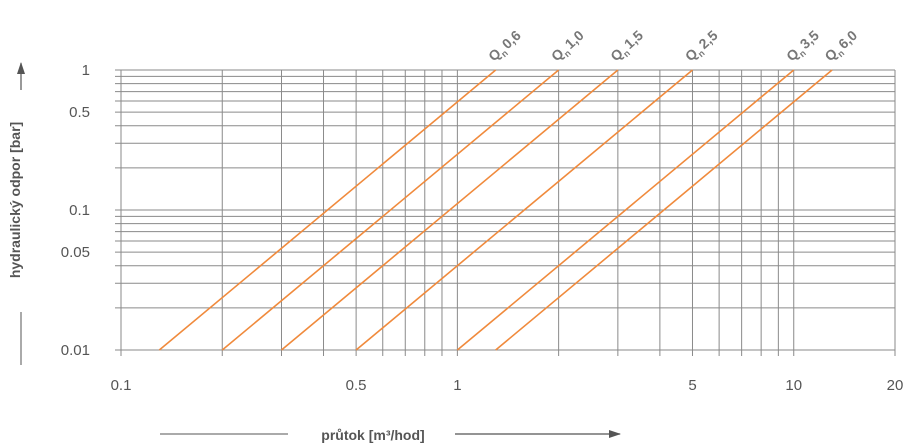  I want to click on series-label: Qn2,5, so click(702, 47).